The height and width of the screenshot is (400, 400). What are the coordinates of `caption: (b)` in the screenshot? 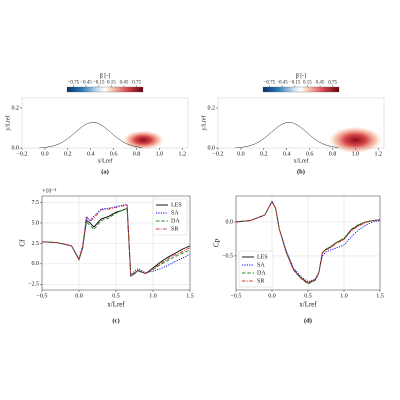 It's located at (301, 171).